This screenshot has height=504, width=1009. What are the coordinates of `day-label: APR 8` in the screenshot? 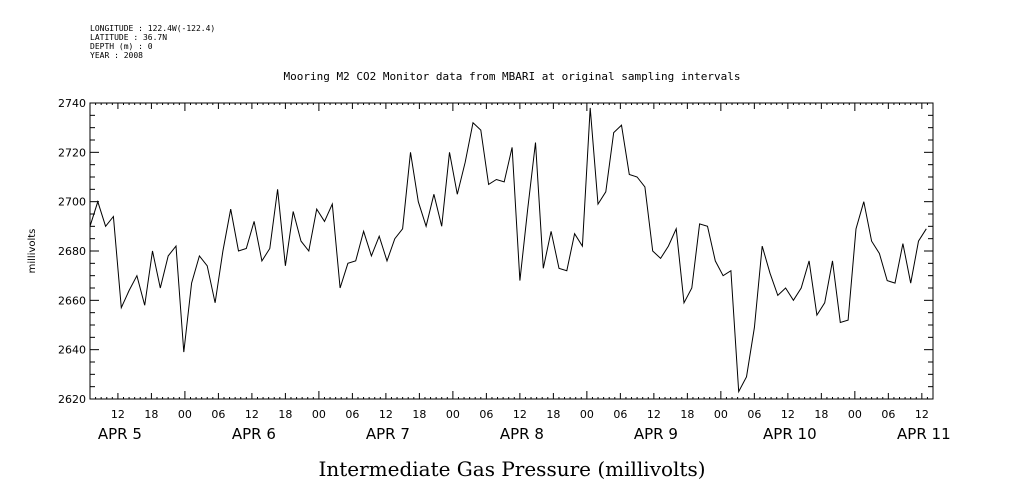 It's located at (522, 434).